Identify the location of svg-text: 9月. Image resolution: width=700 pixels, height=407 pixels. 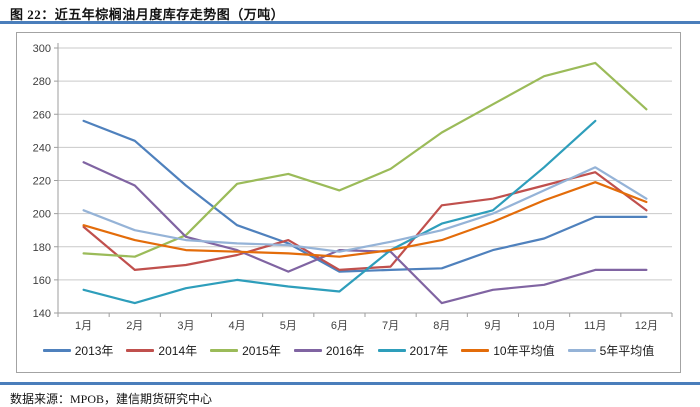
(492, 326).